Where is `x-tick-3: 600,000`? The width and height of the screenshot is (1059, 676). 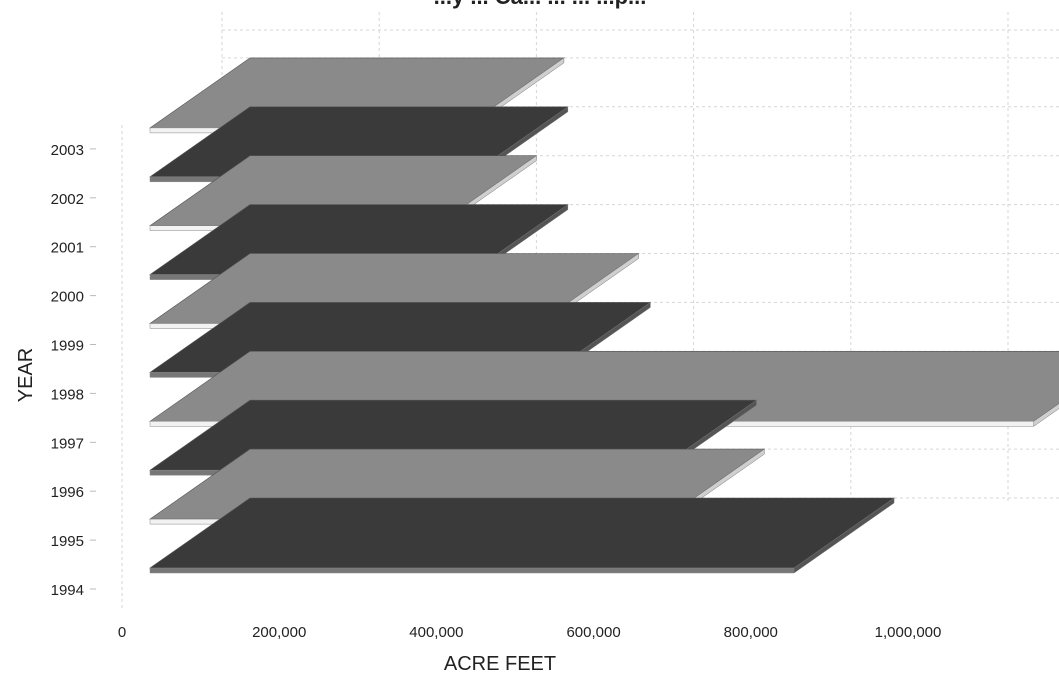
x-tick-3: 600,000 is located at coordinates (593, 632).